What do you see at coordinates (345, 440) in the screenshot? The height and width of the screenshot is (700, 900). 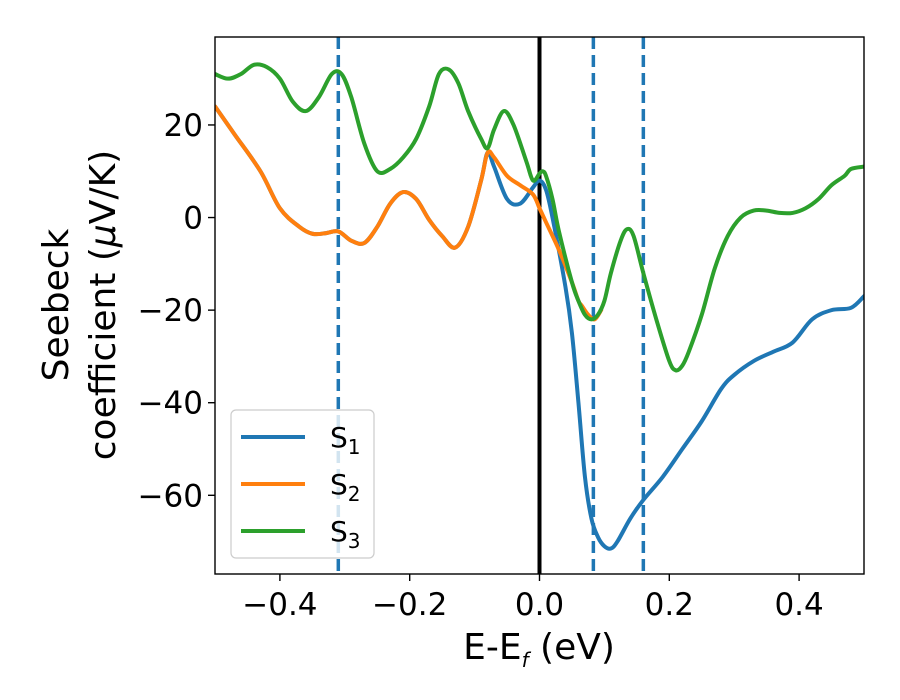 I see `legend-label-s1: S1` at bounding box center [345, 440].